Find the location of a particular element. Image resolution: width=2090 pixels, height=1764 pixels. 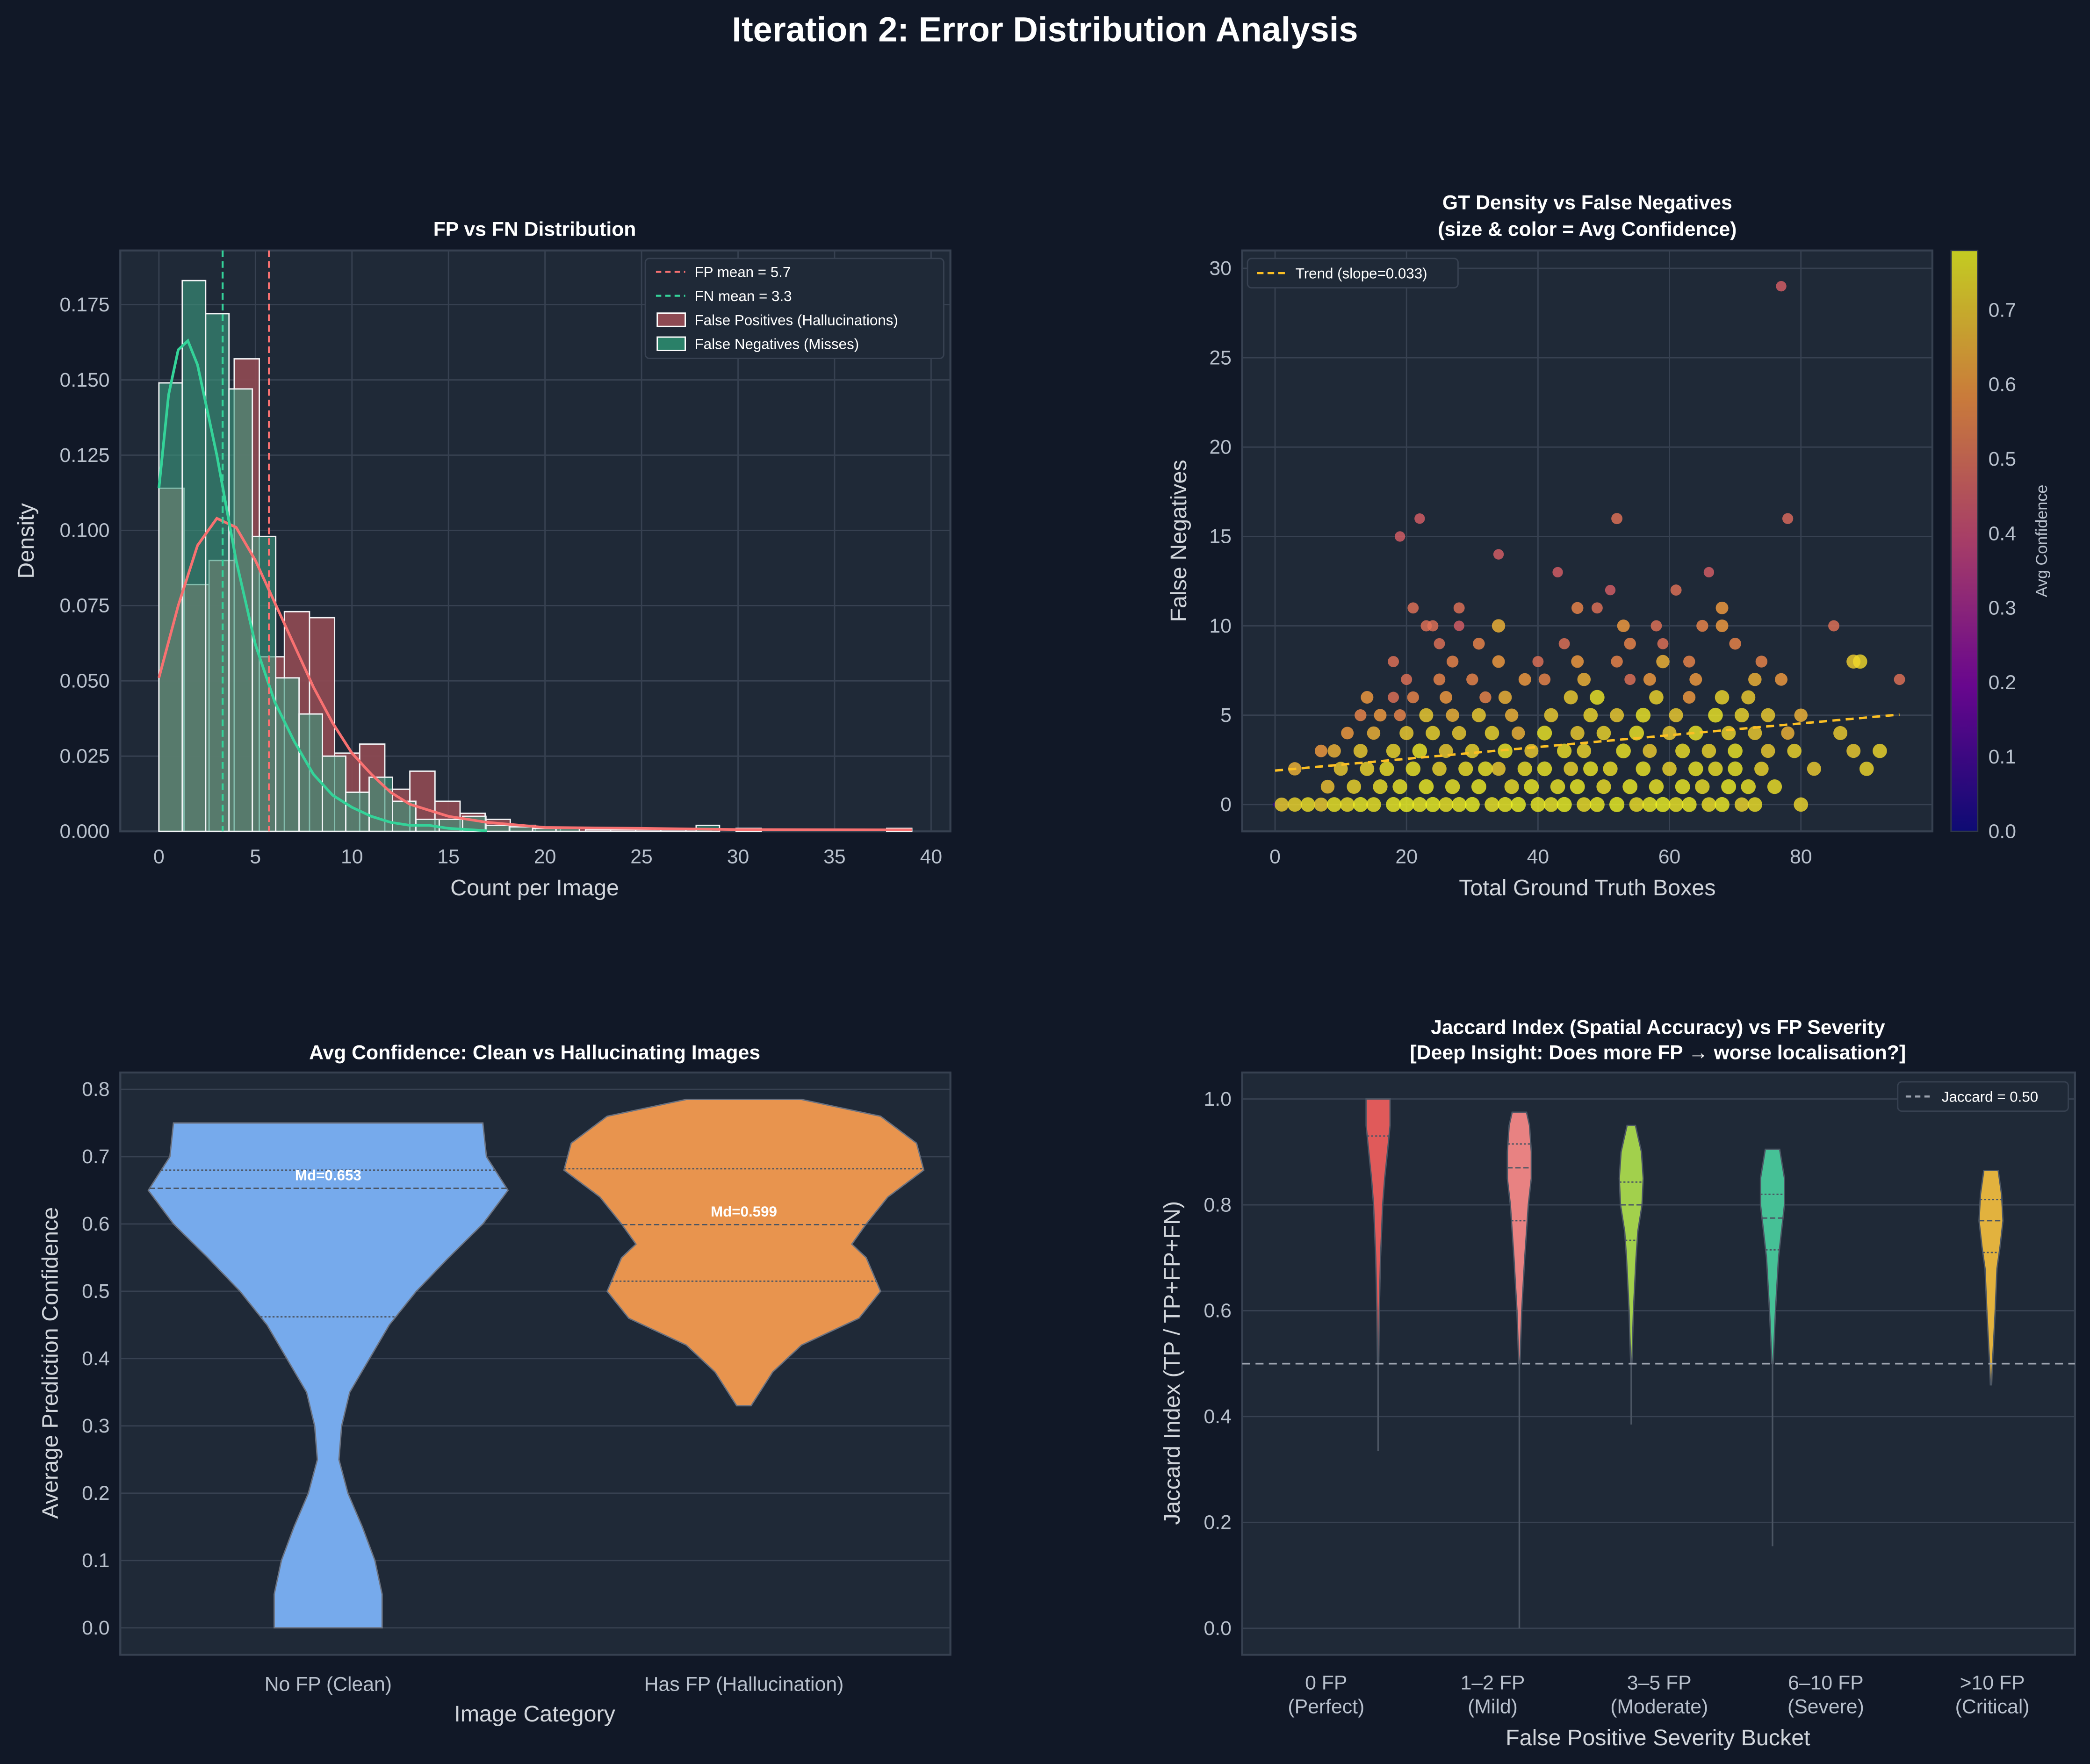

x-tick-label: 1–2 FP is located at coordinates (1493, 1682).